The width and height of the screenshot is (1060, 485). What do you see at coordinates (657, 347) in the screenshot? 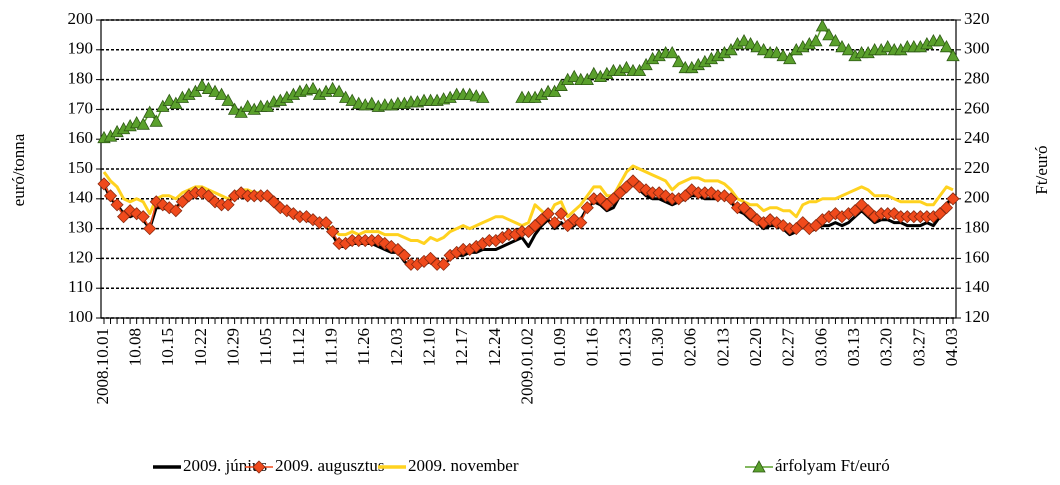
I see `x-tick-label: 01.30` at bounding box center [657, 347].